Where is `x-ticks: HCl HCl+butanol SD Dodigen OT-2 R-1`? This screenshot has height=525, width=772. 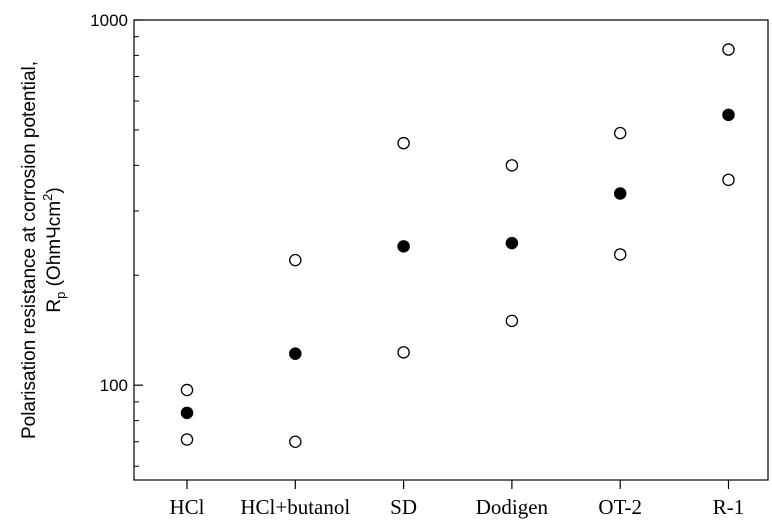
x-ticks: HCl HCl+butanol SD Dodigen OT-2 R-1 is located at coordinates (456, 499).